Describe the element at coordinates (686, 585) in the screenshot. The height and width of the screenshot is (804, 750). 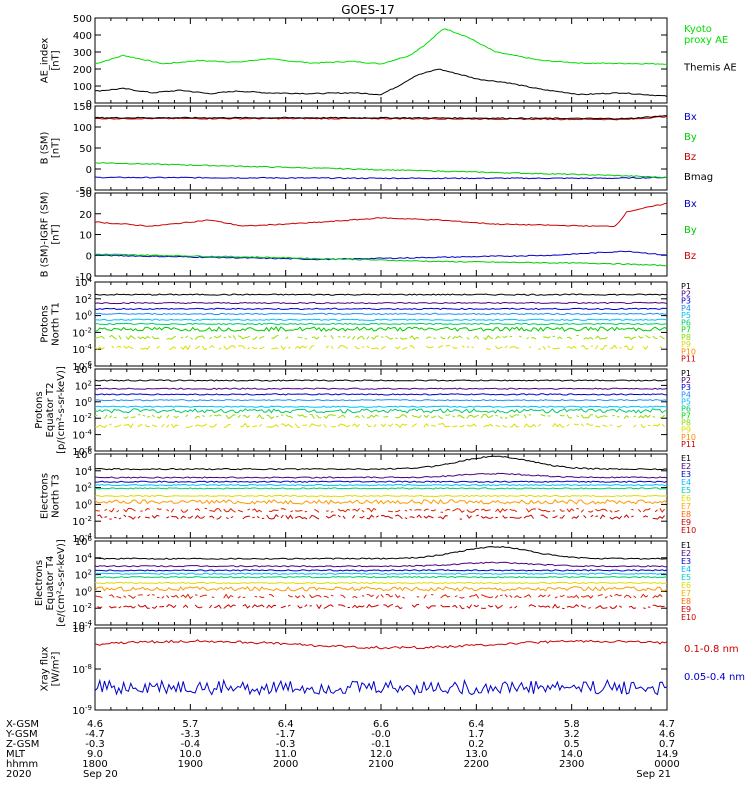
I see `elec_eq-legend-e6: E6` at that location.